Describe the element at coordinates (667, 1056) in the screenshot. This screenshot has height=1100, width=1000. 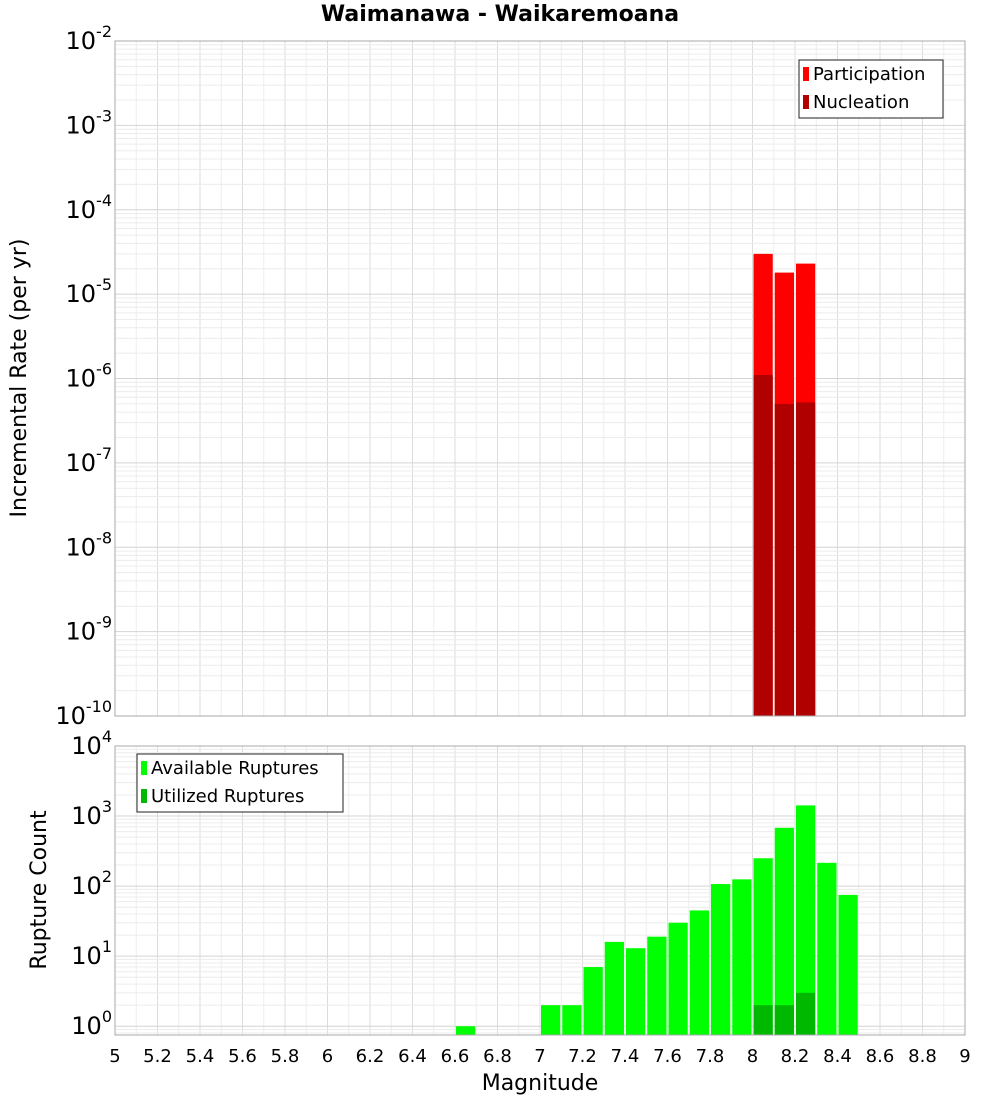
I see `x-tick-label: 7.6` at that location.